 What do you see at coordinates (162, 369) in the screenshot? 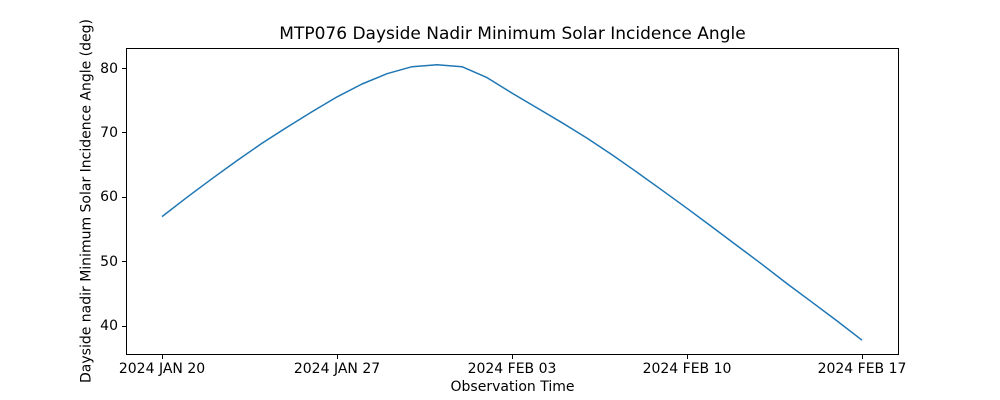
I see `x-tick-label: 2024 JAN 20` at bounding box center [162, 369].